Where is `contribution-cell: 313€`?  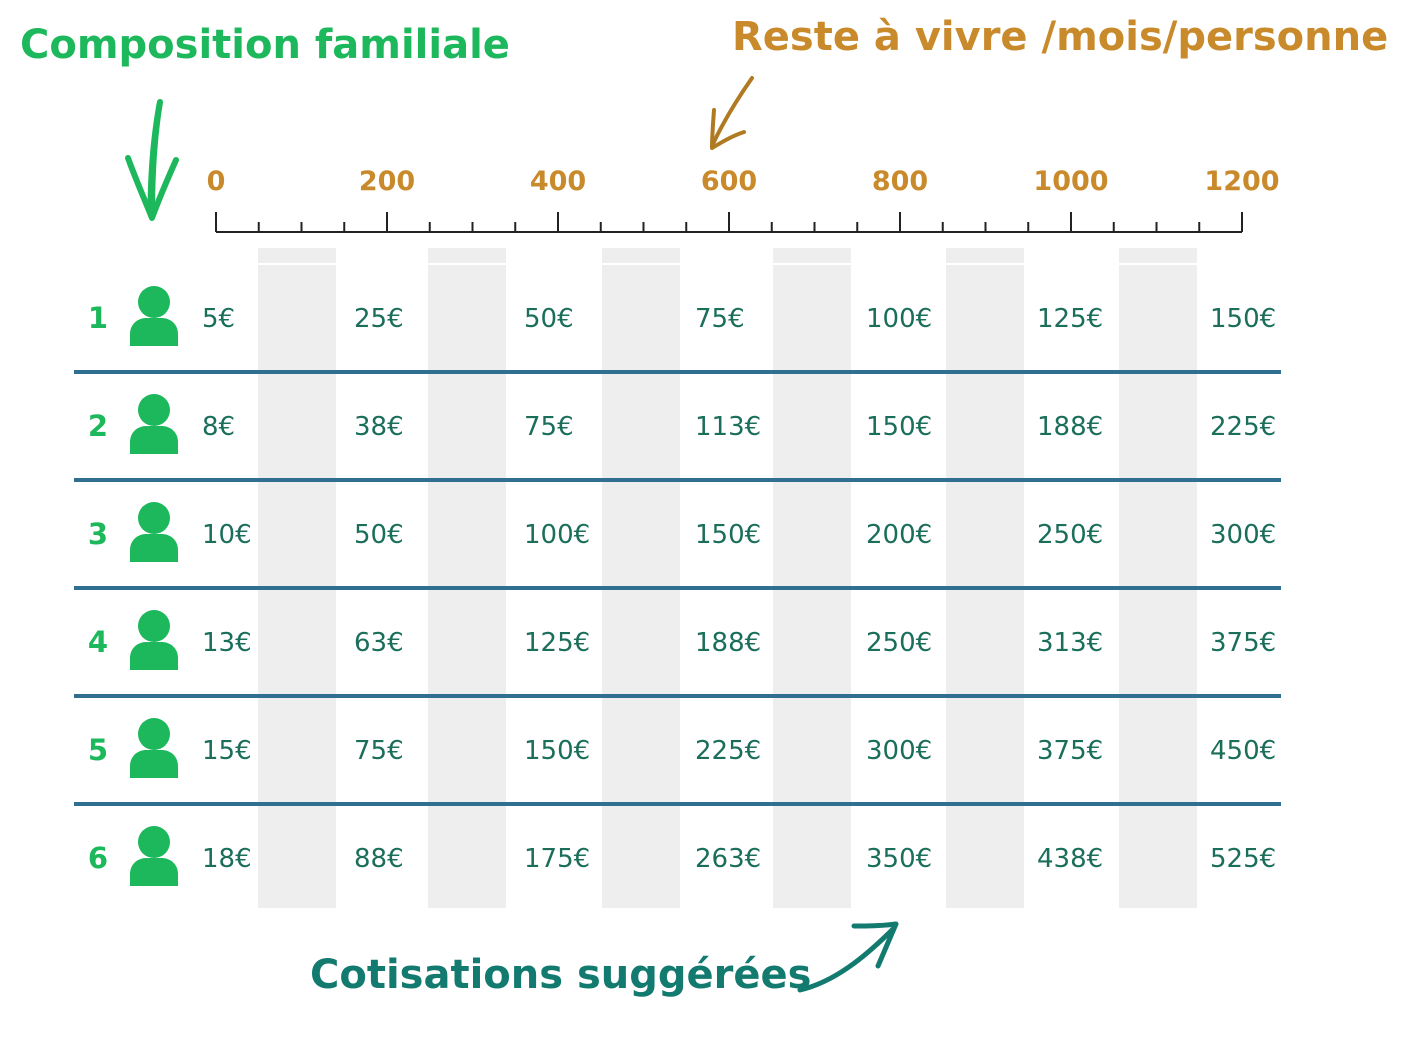 contribution-cell: 313€ is located at coordinates (1070, 643).